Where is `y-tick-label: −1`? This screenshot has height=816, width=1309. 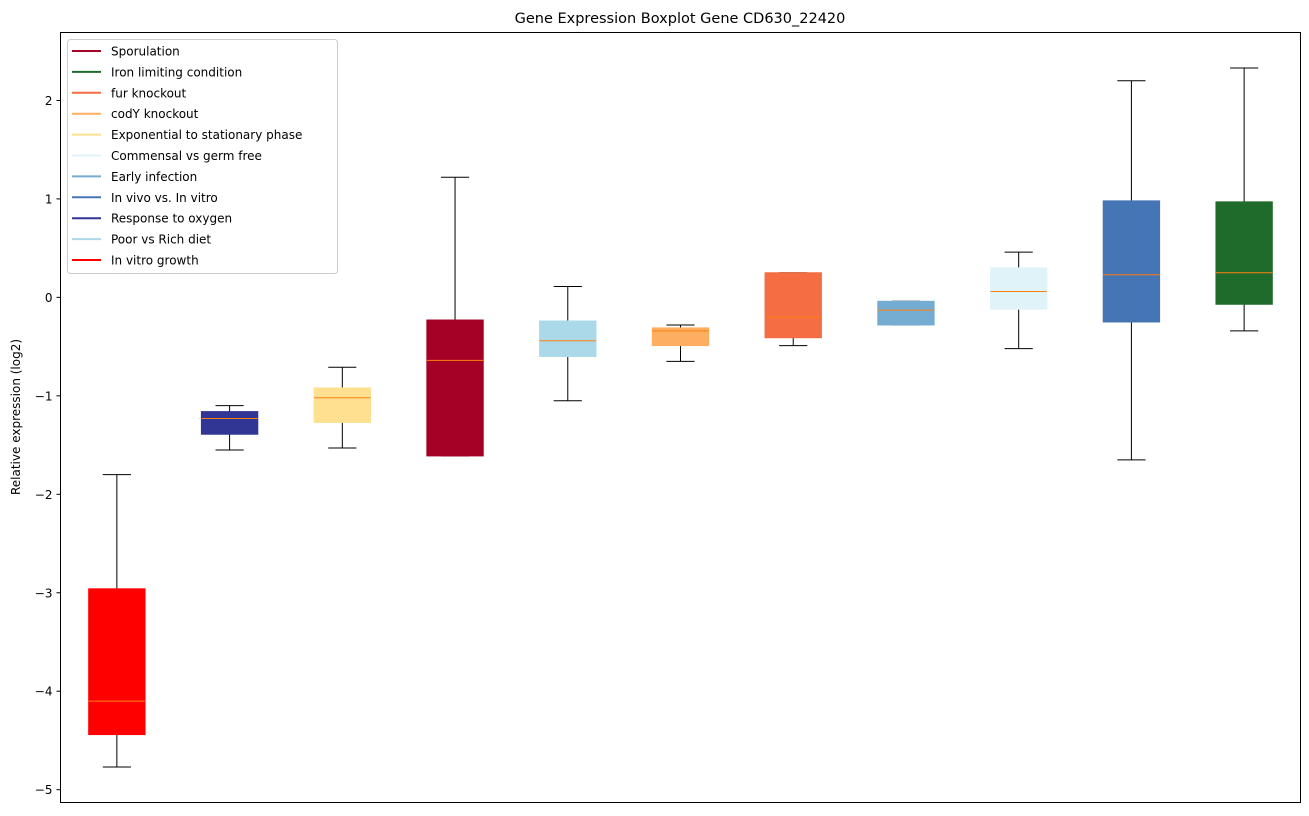
y-tick-label: −1 is located at coordinates (44, 396).